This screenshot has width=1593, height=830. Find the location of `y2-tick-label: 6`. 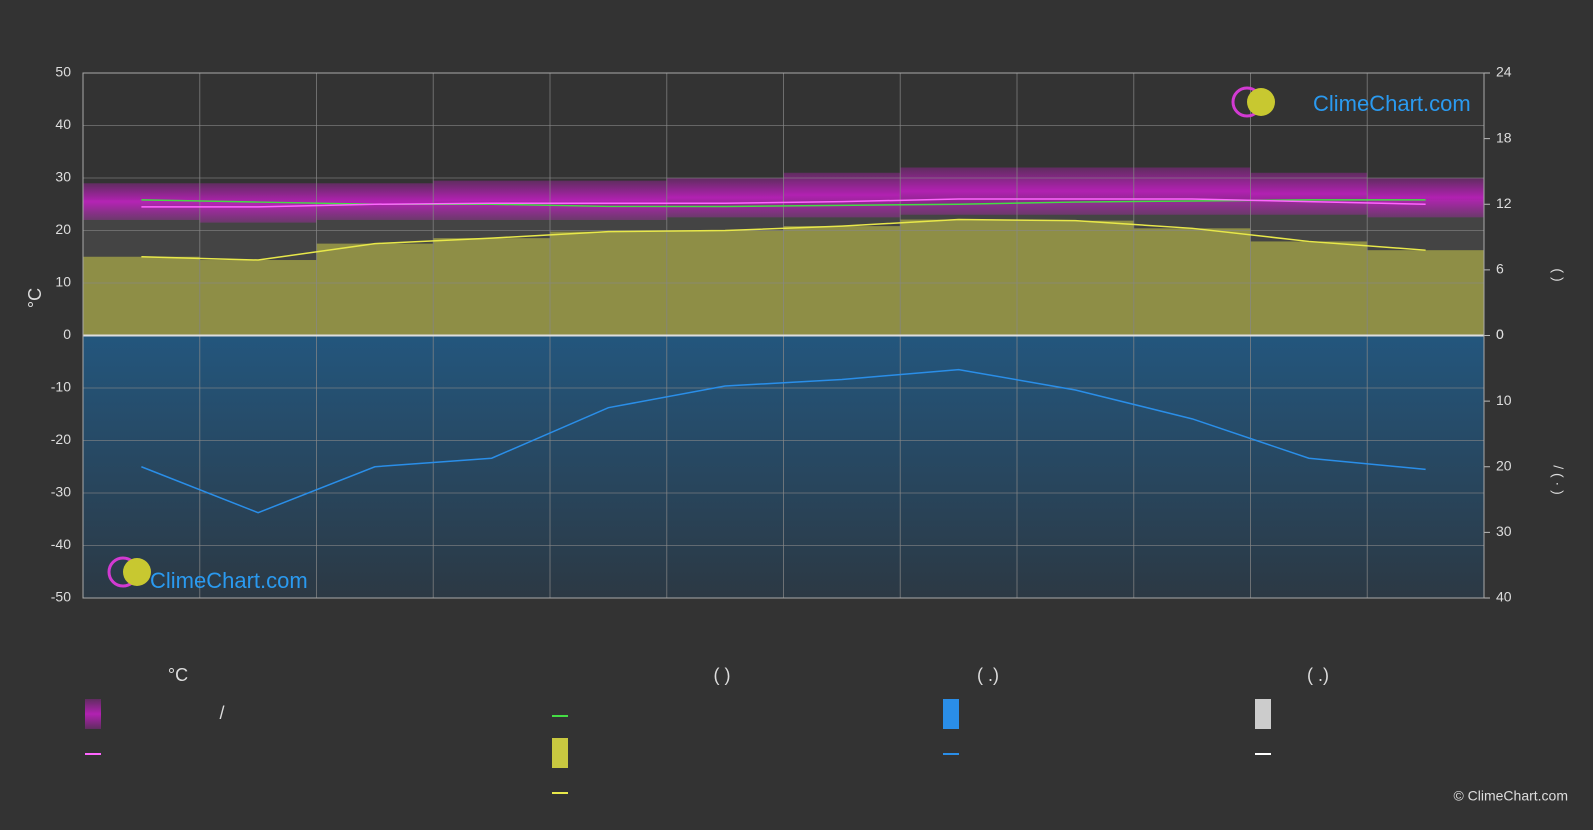

y2-tick-label: 6 is located at coordinates (1500, 269).